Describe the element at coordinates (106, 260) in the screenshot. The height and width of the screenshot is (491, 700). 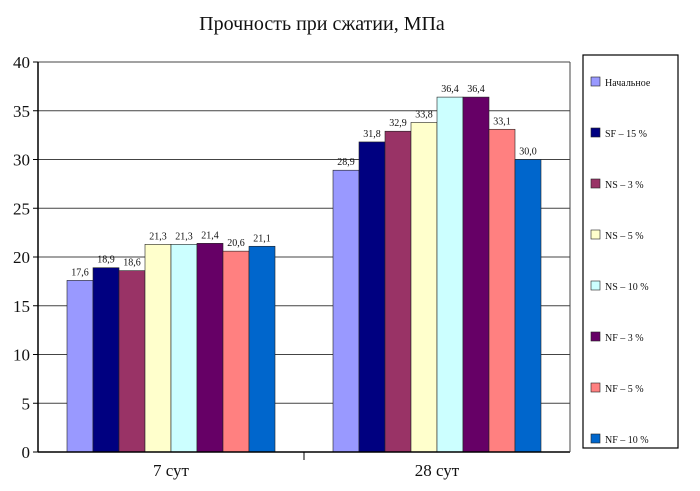
I see `data-label: 18,9` at that location.